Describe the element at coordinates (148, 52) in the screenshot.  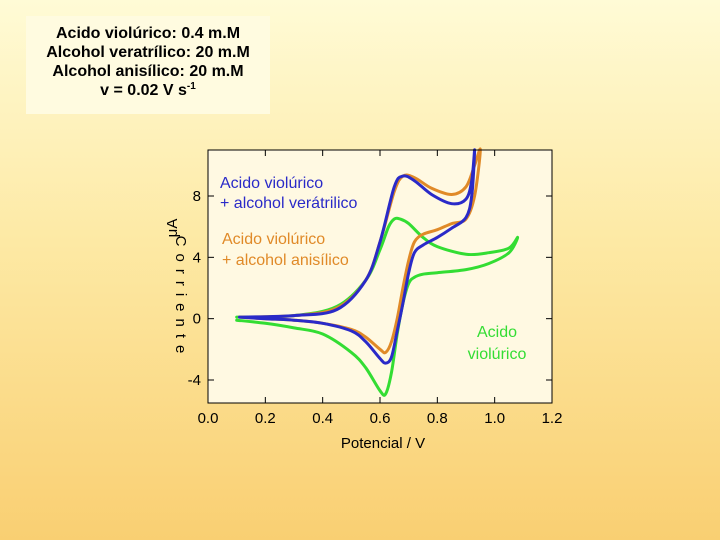
I see `conditions-line-veratrilico: Alcohol veratrílico: 20 m.M` at that location.